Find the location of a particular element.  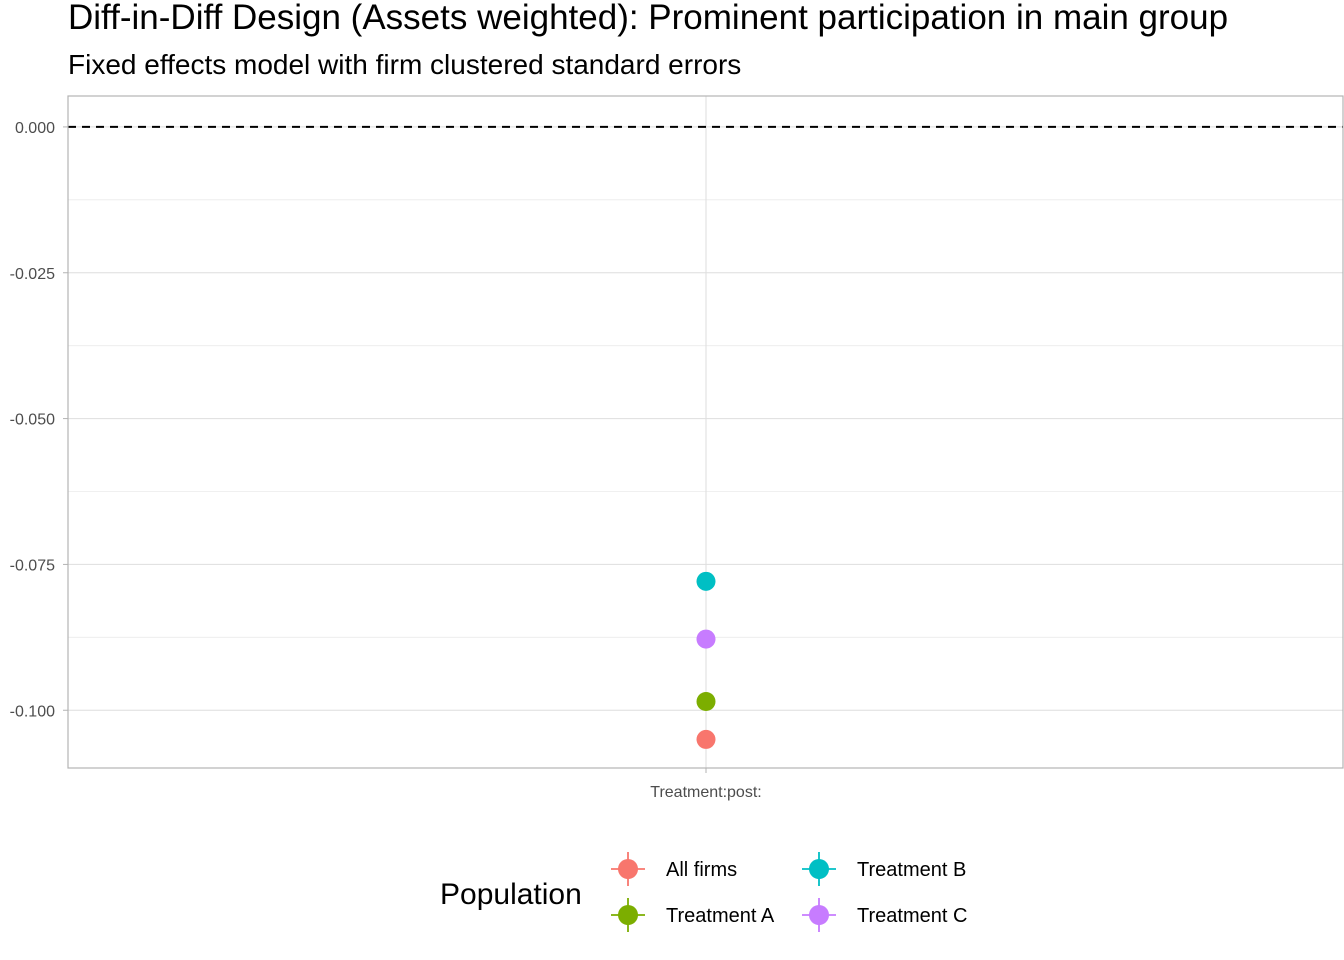

legend-item: Treatment A is located at coordinates (693, 915).